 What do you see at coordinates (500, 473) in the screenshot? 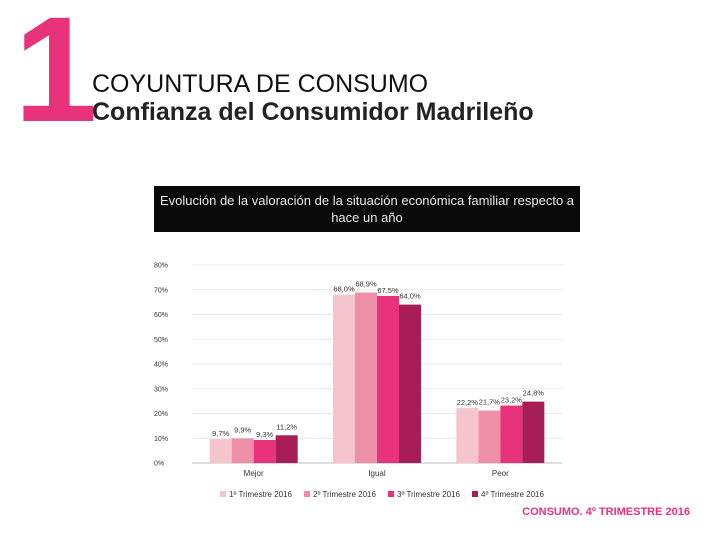
I see `x-tick-label: Peor` at bounding box center [500, 473].